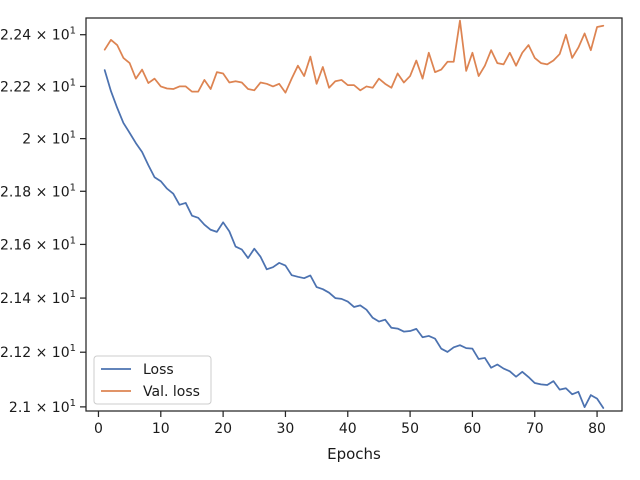 The width and height of the screenshot is (640, 480). Describe the element at coordinates (38, 244) in the screenshot. I see `y-tick-label: 2.16 × 10¹` at that location.